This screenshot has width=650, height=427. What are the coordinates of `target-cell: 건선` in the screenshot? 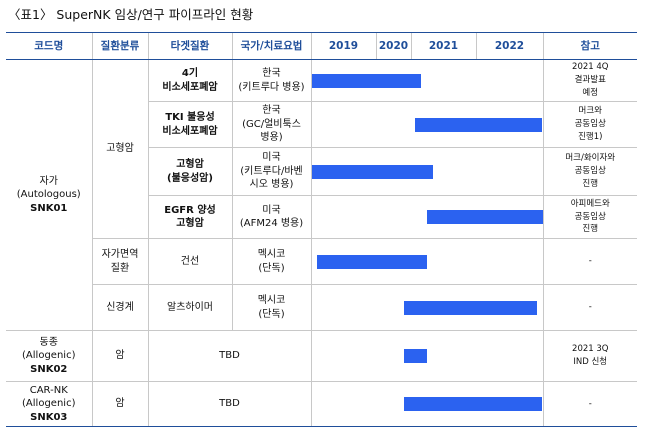 It's located at (189, 261).